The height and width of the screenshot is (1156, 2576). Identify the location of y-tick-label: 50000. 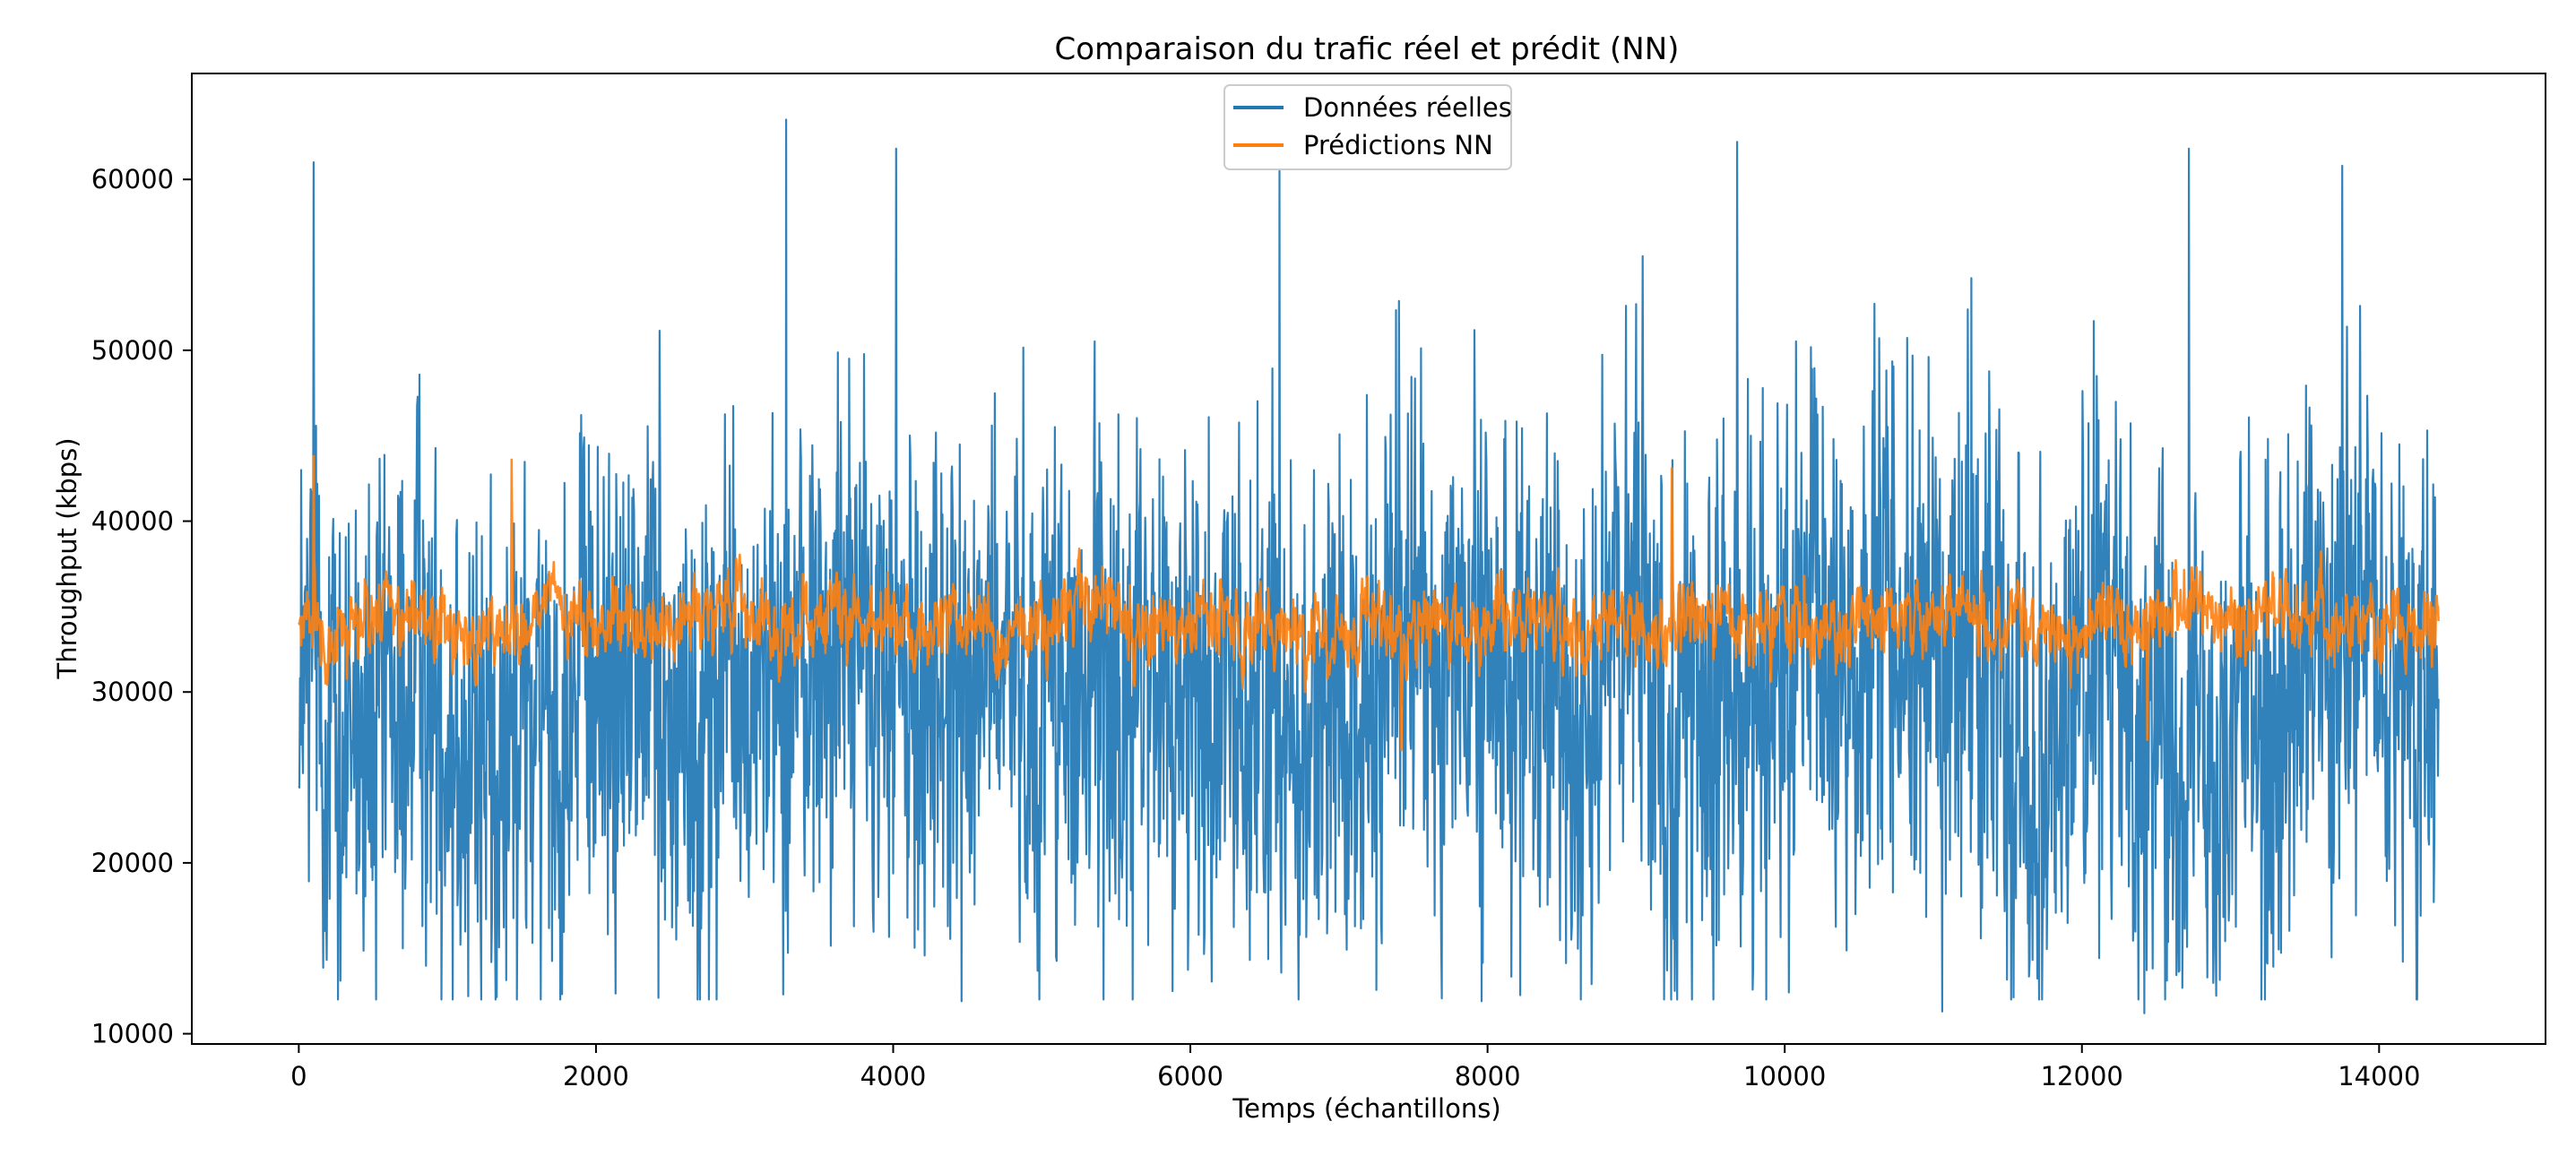
(132, 351).